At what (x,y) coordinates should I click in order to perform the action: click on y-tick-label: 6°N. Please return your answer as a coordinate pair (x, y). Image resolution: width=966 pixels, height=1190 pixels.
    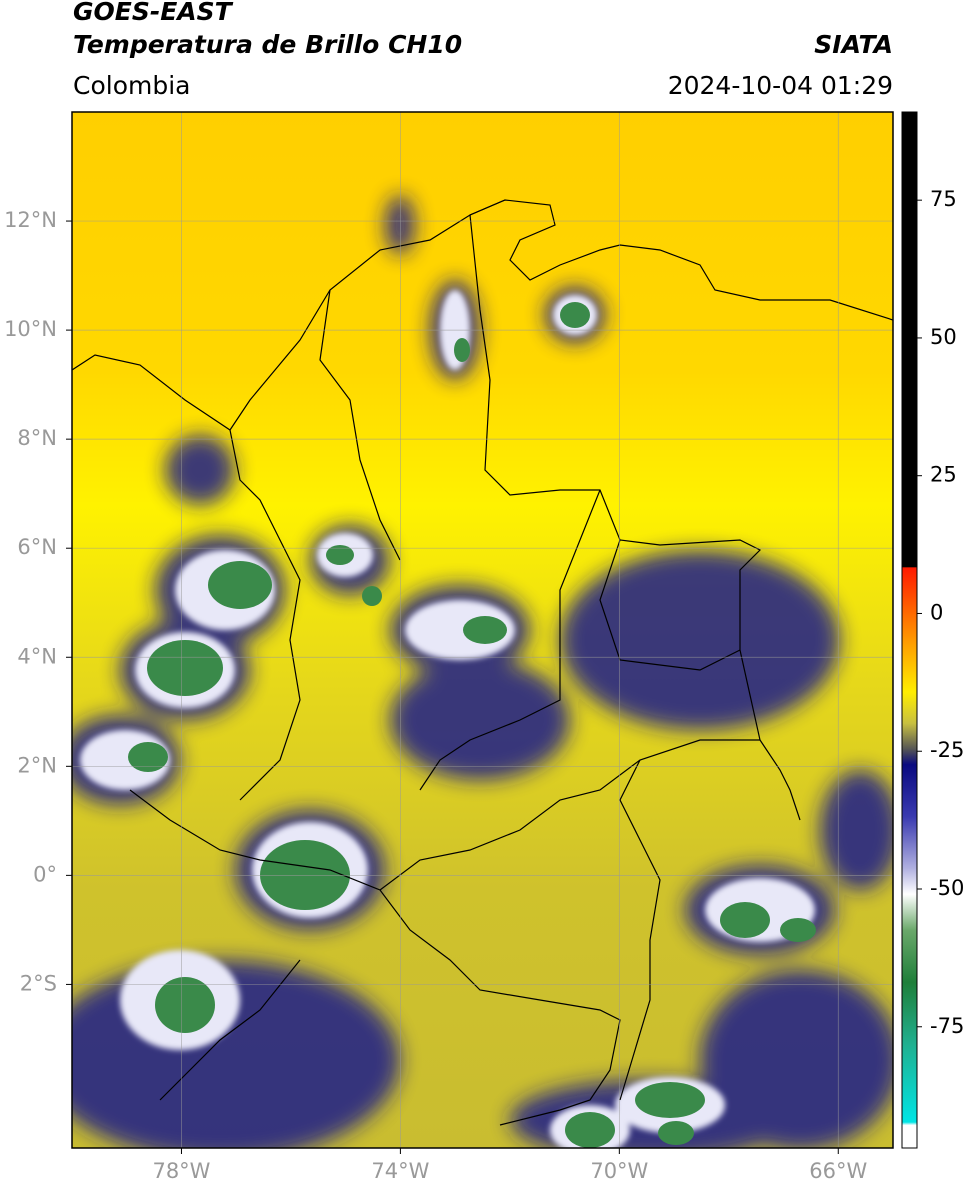
    Looking at the image, I should click on (37, 547).